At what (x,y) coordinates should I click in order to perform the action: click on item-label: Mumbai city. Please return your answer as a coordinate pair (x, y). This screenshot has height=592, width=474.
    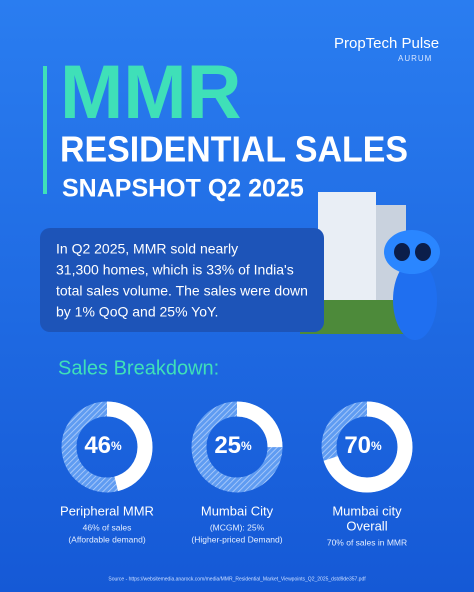
    Looking at the image, I should click on (367, 510).